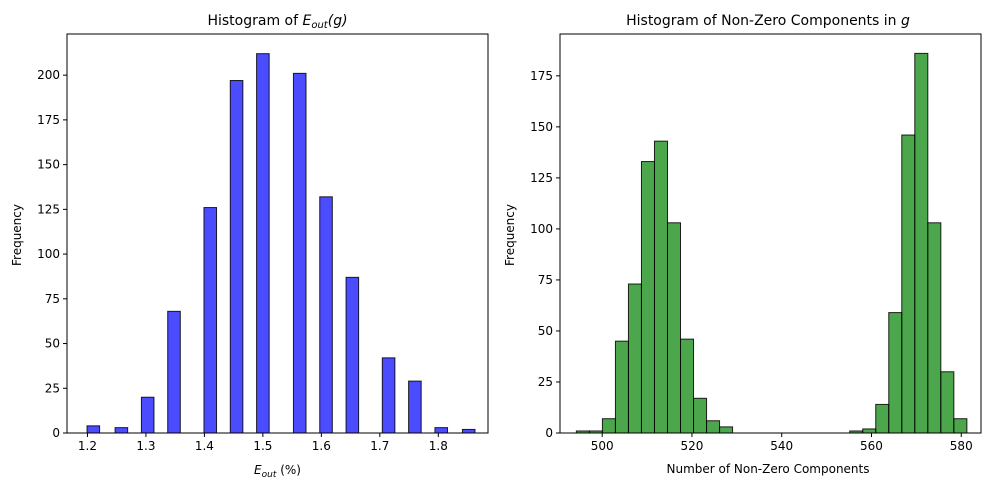  I want to click on x-tick-label: 1.3, so click(145, 446).